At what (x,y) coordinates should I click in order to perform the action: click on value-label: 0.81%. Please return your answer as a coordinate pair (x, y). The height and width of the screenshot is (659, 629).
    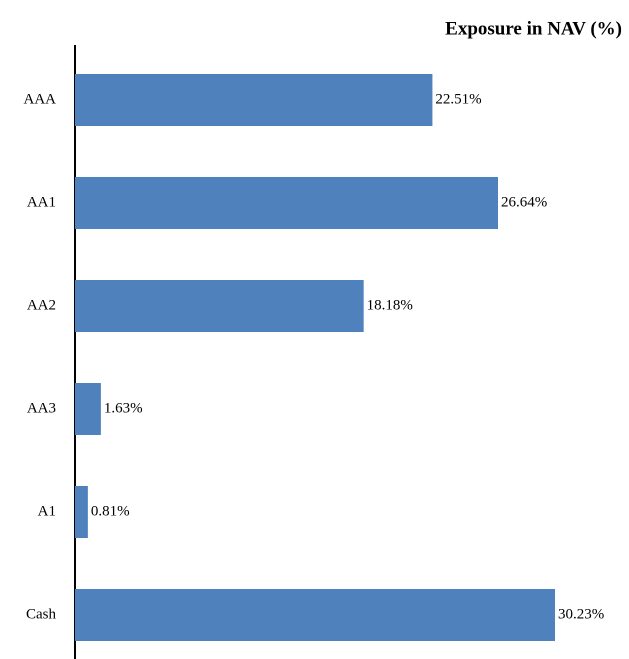
    Looking at the image, I should click on (110, 511).